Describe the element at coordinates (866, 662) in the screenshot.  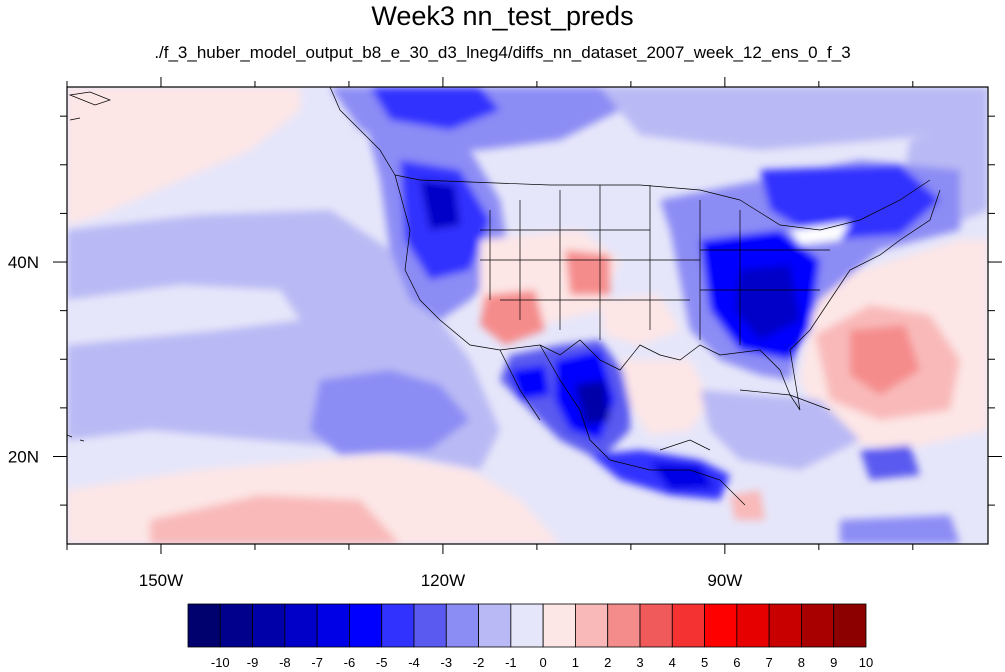
I see `colorbar-label: 10` at that location.